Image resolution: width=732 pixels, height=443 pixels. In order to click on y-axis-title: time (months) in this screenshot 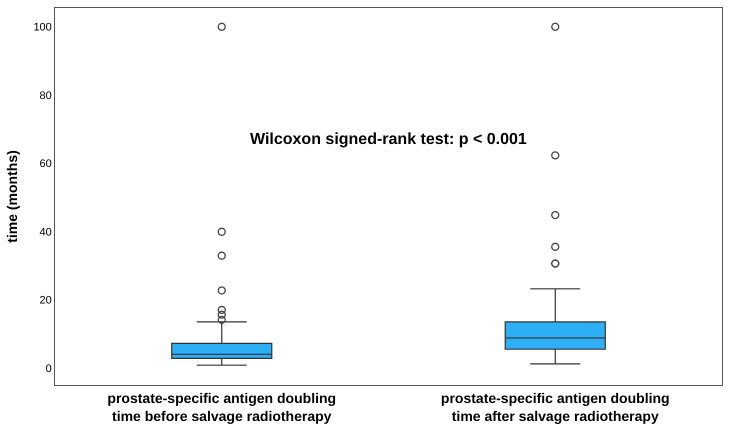, I will do `click(12, 196)`.